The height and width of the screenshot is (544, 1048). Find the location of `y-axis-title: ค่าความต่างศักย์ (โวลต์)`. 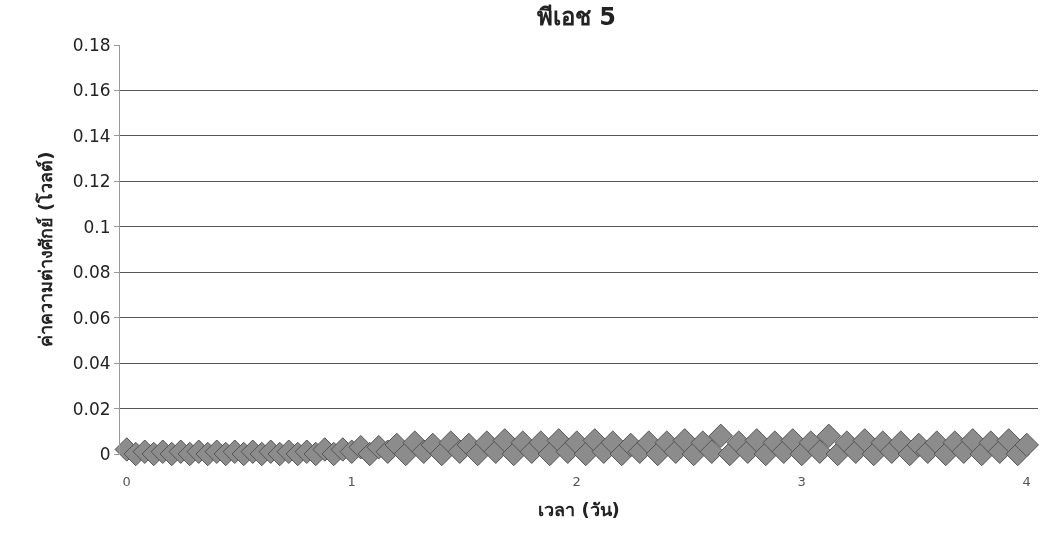

y-axis-title: ค่าความต่างศักย์ (โวลต์) is located at coordinates (45, 249).